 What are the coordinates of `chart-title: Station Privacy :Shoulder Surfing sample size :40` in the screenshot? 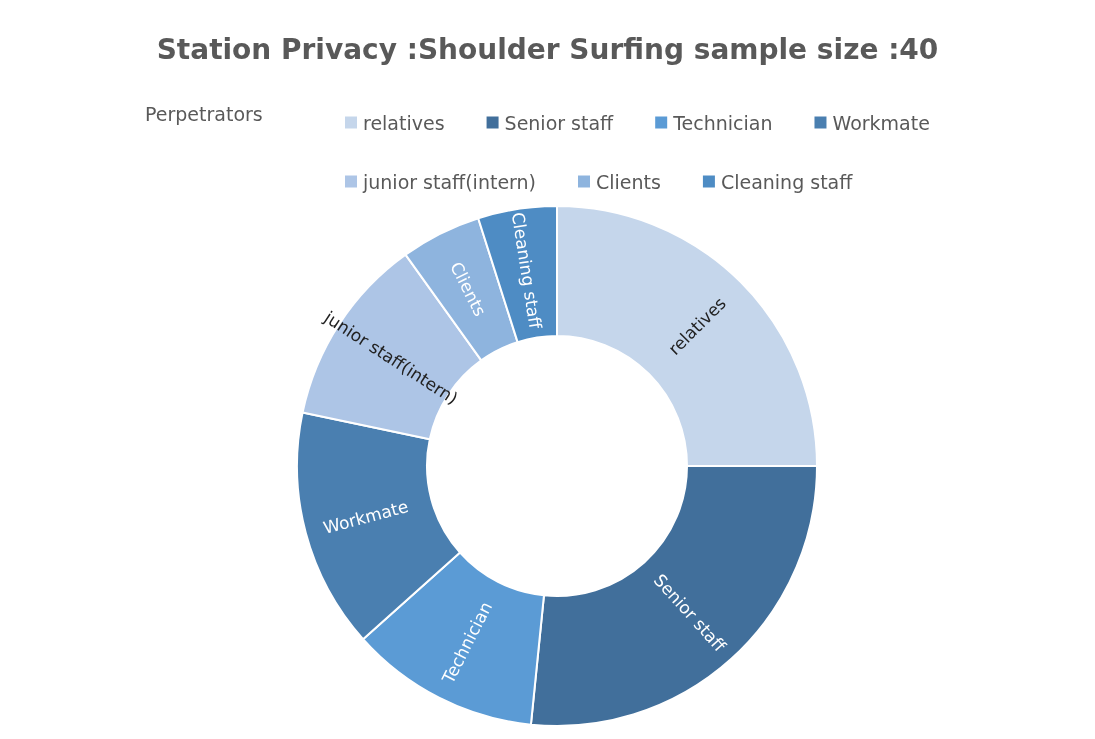 It's located at (547, 49).